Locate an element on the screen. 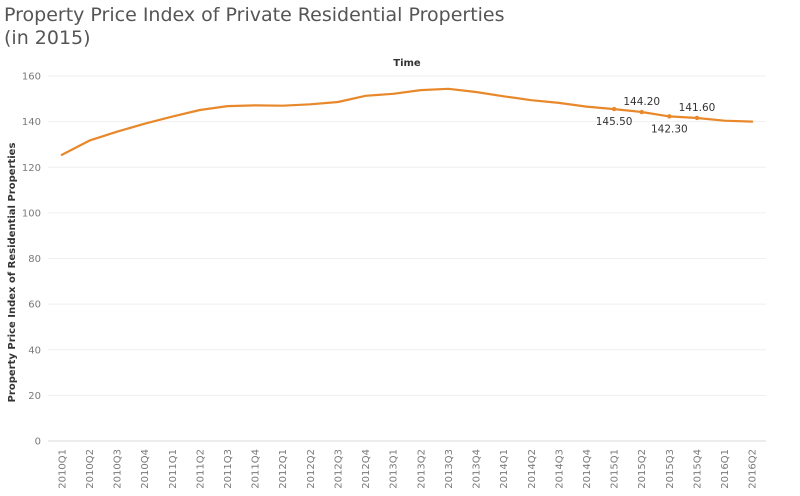 This screenshot has width=800, height=496. x-tick-label: 2016Q2 is located at coordinates (753, 469).